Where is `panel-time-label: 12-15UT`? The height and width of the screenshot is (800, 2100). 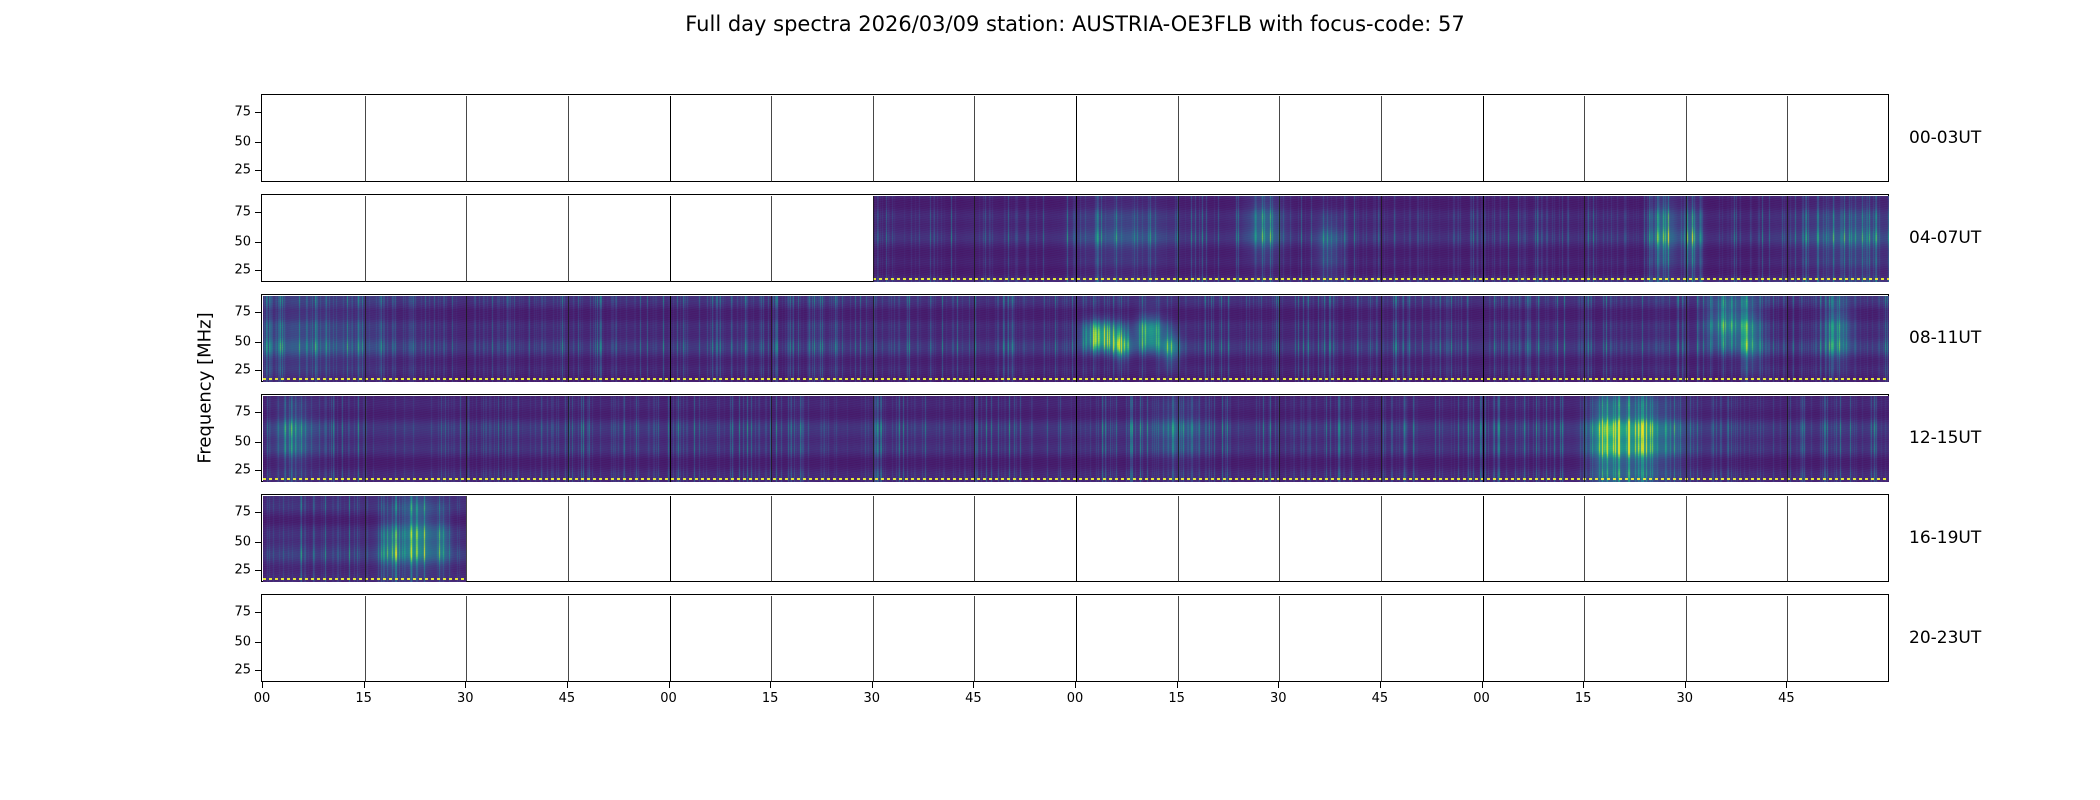
panel-time-label: 12-15UT is located at coordinates (1945, 438).